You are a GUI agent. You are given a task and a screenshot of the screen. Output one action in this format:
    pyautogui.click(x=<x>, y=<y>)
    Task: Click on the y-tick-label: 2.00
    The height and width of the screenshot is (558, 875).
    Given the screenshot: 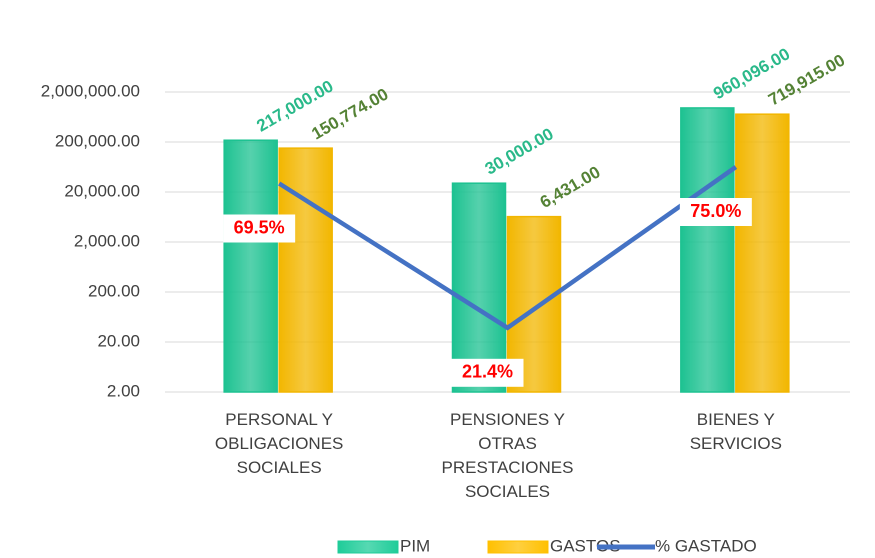 What is the action you would take?
    pyautogui.click(x=123, y=390)
    